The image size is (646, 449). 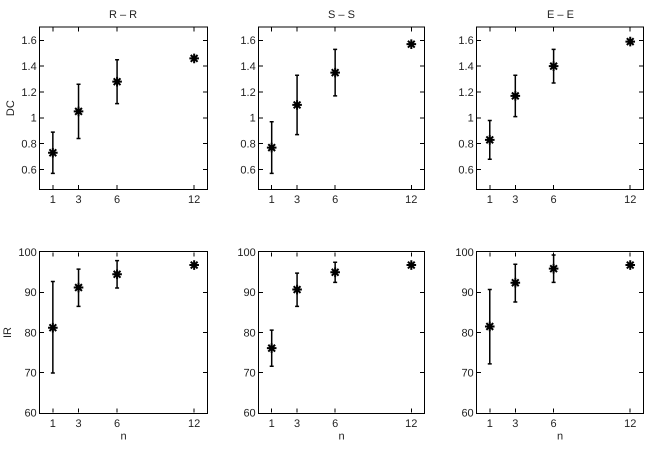 I want to click on chart-title: S – S, so click(x=341, y=15).